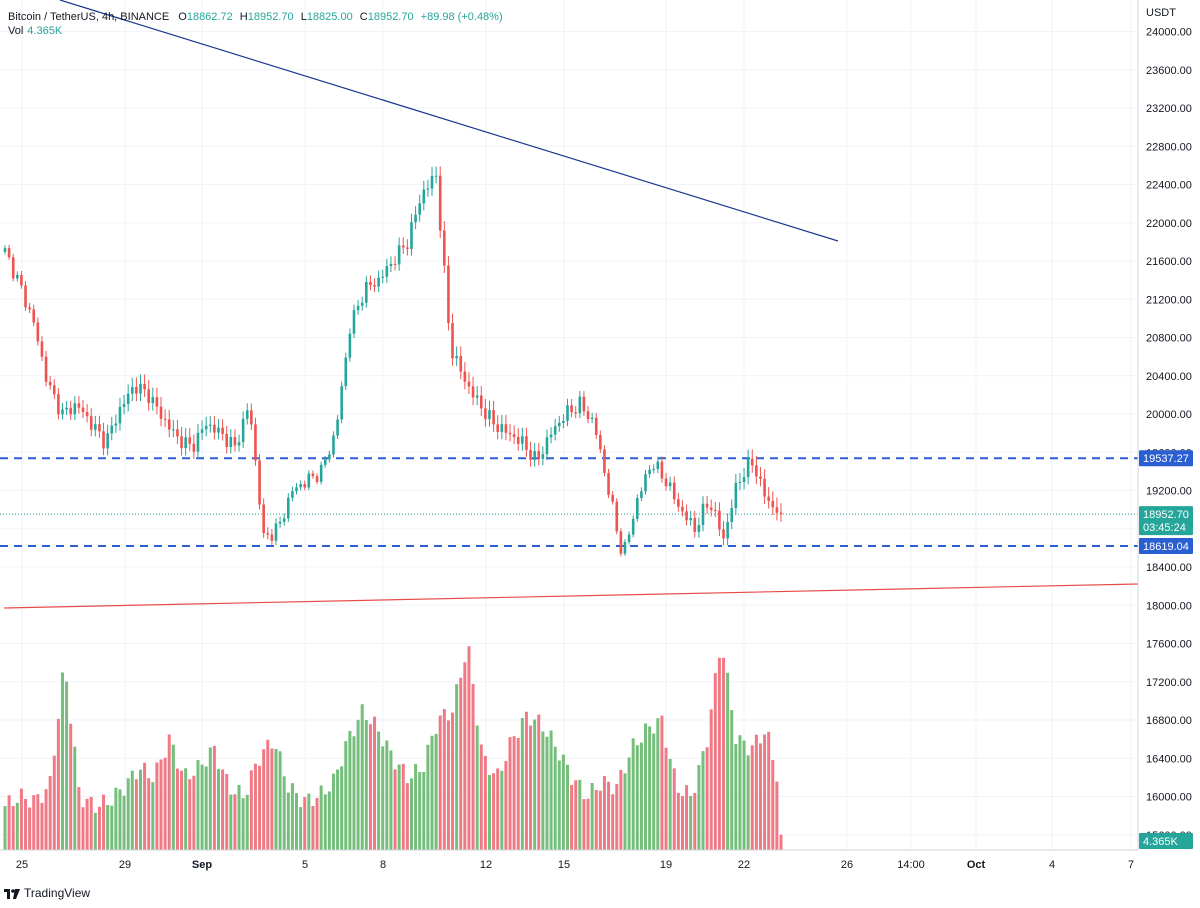  Describe the element at coordinates (1169, 683) in the screenshot. I see `price-tick-label: 17200.00` at that location.